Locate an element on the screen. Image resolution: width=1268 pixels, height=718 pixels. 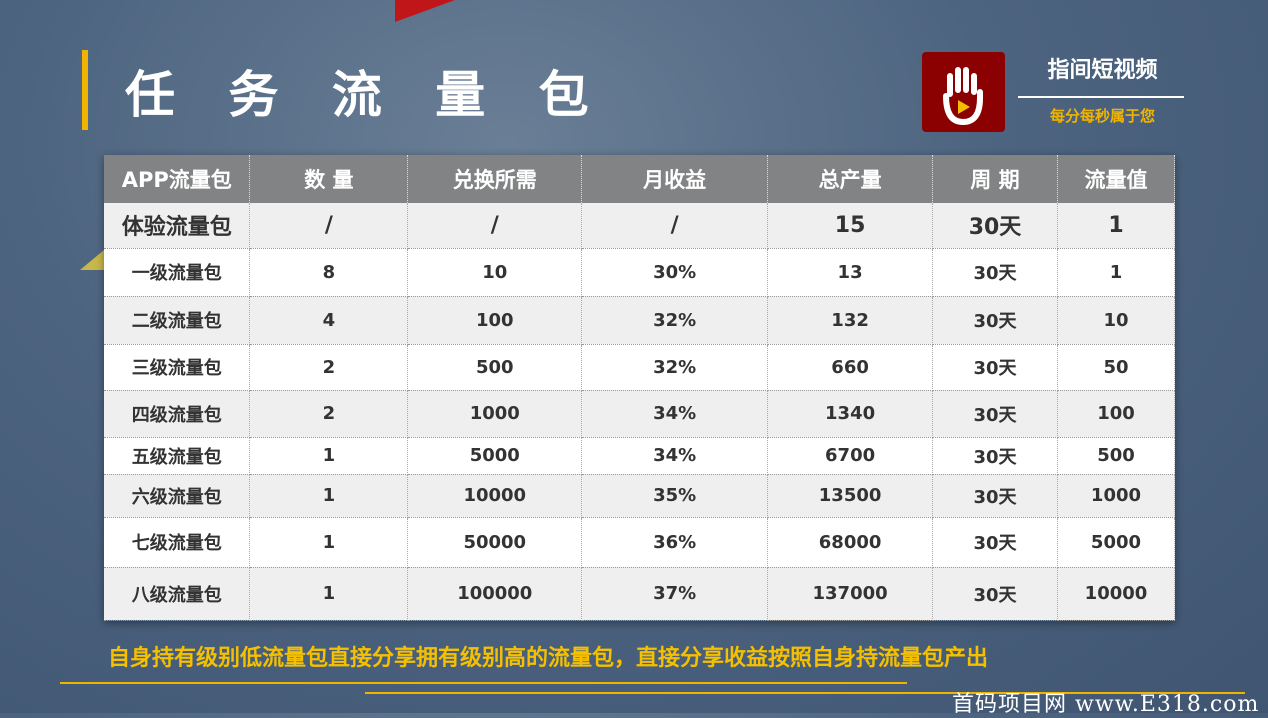
decor-red-shape is located at coordinates (425, 11).